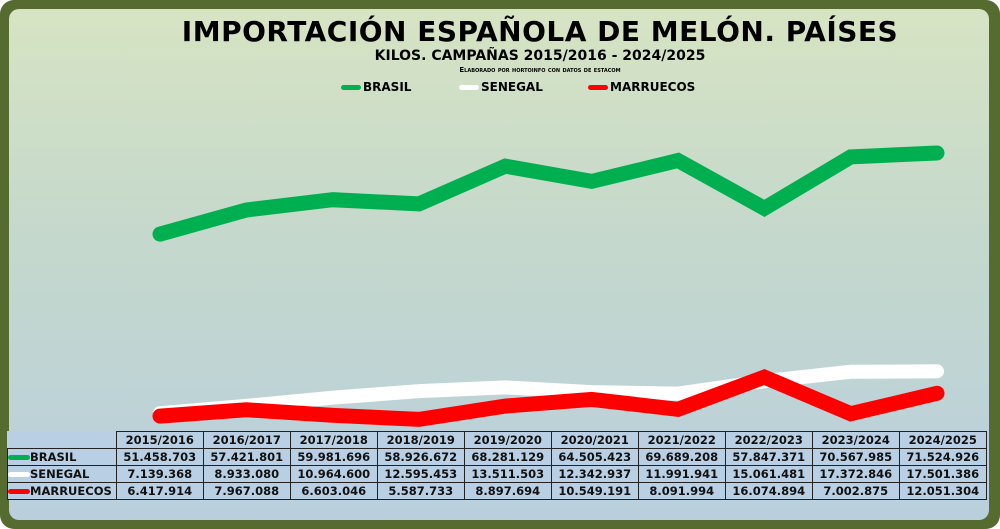  I want to click on table-header-cell: 2015/2016, so click(159, 440).